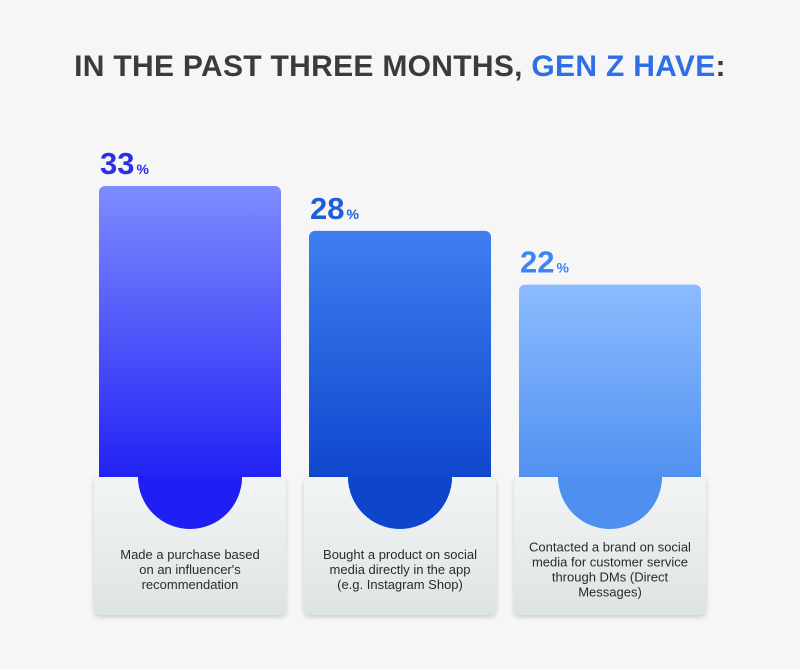 This screenshot has height=669, width=800. What do you see at coordinates (544, 262) in the screenshot?
I see `value-label-3: 22%` at bounding box center [544, 262].